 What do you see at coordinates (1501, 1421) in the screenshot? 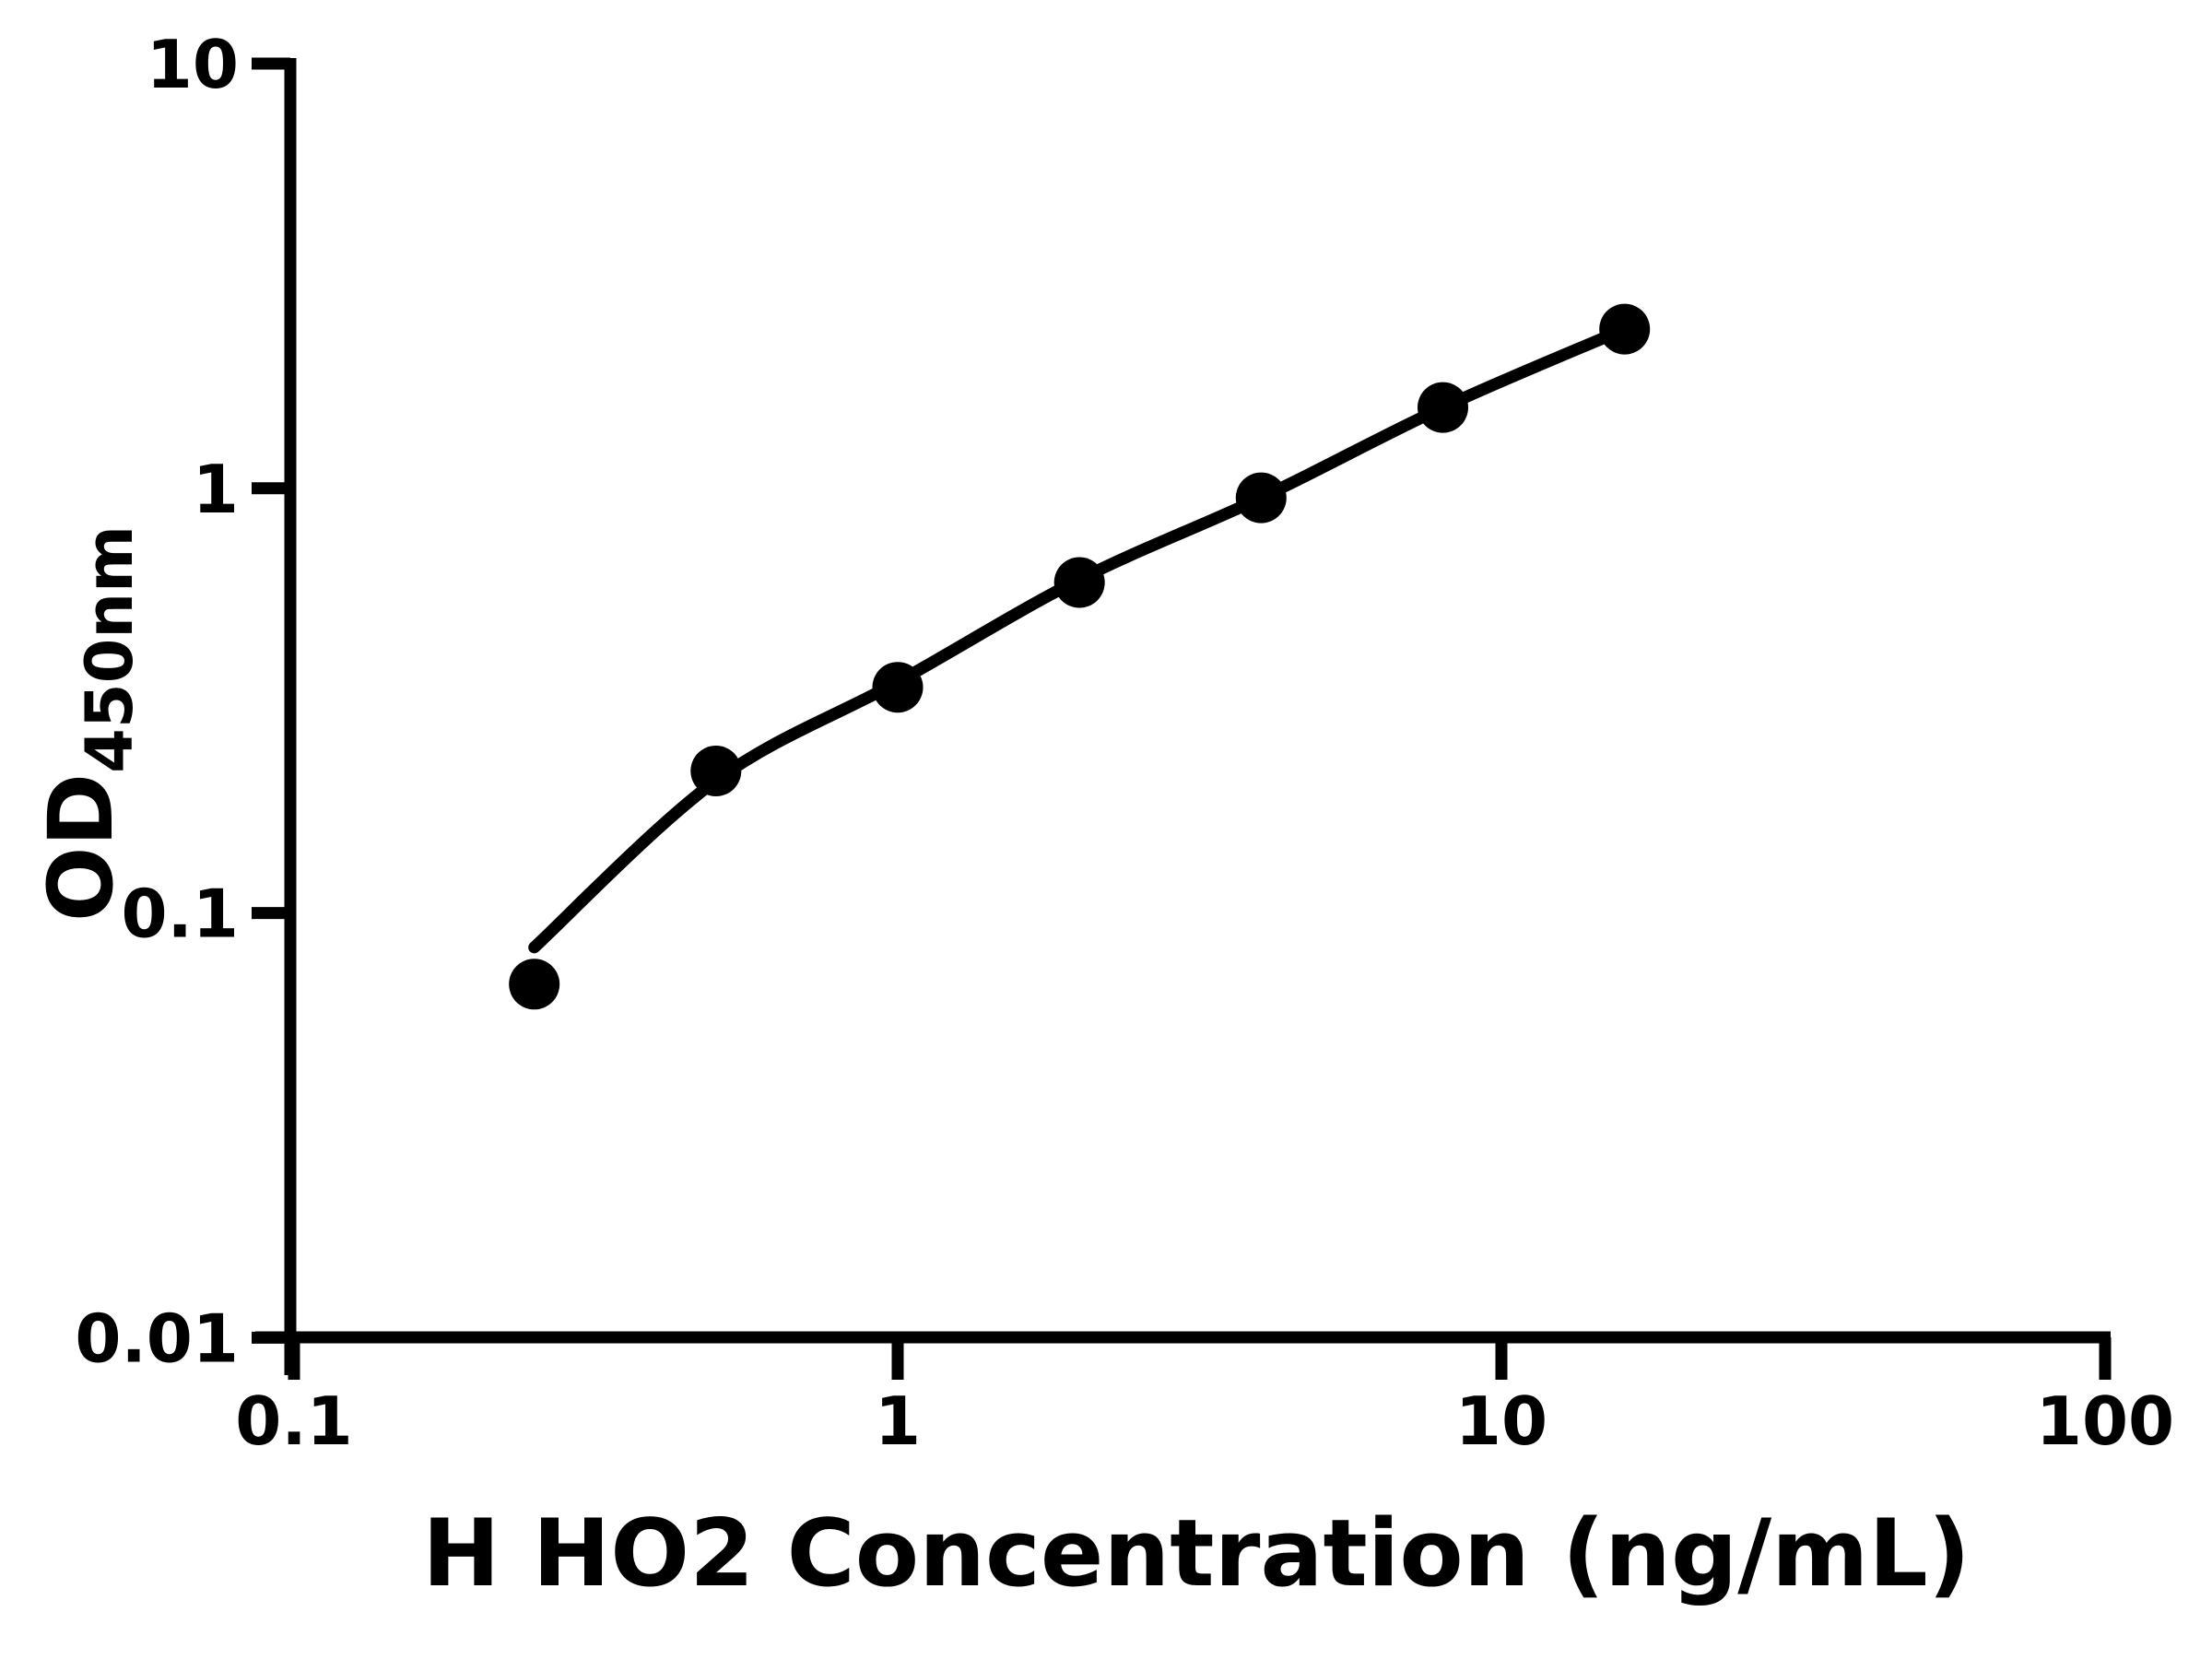
I see `x-tick-label: 10` at bounding box center [1501, 1421].